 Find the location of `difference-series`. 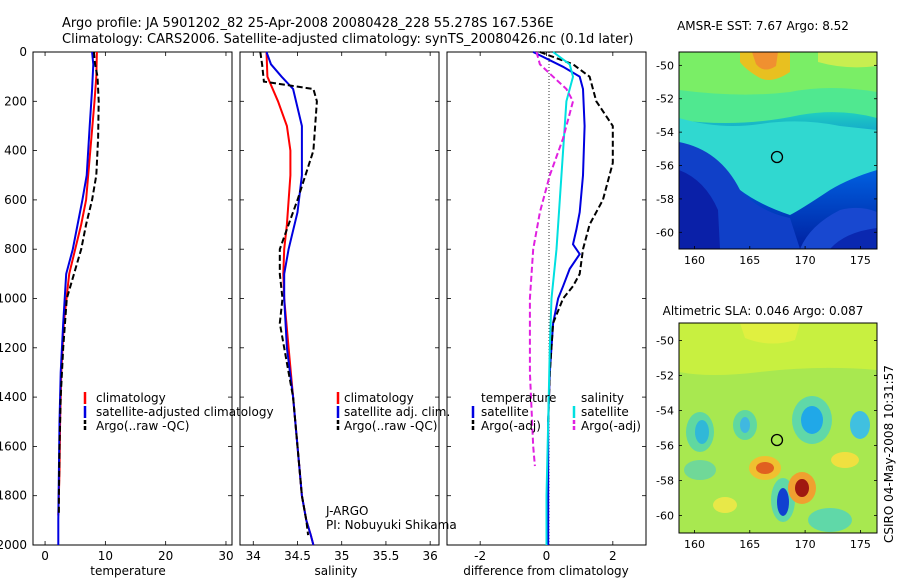

difference-series is located at coordinates (571, 298).